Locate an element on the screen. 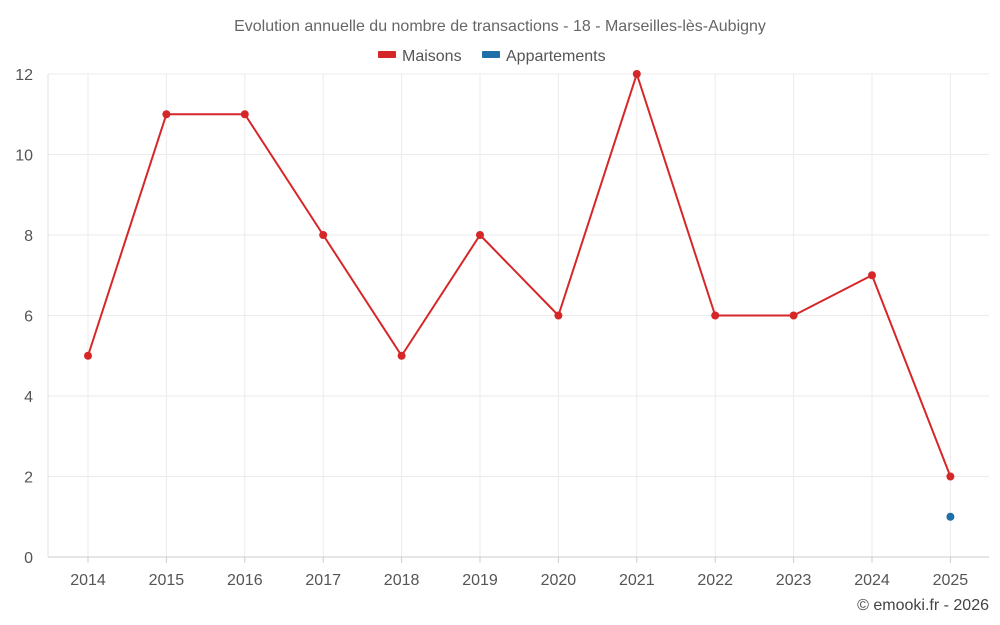  x-tick-label: 2024 is located at coordinates (872, 580).